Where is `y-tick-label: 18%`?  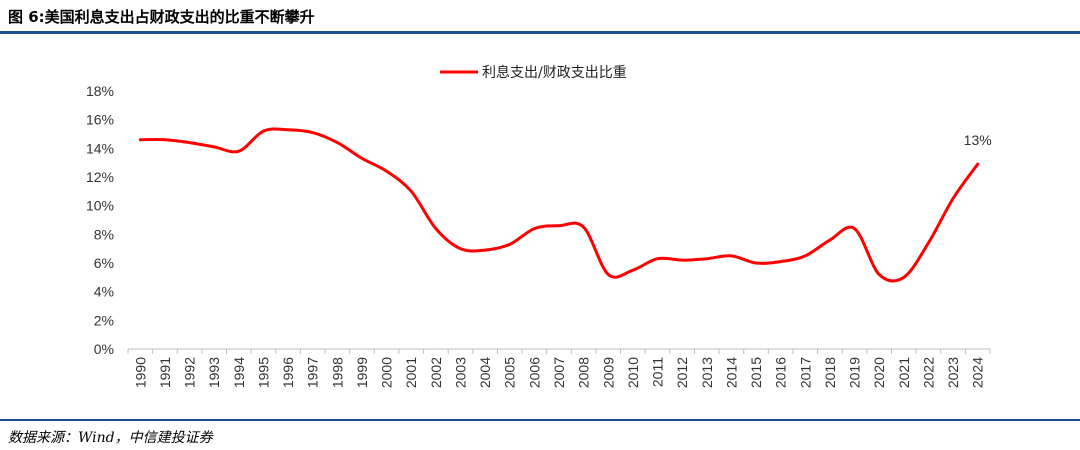
y-tick-label: 18% is located at coordinates (100, 91).